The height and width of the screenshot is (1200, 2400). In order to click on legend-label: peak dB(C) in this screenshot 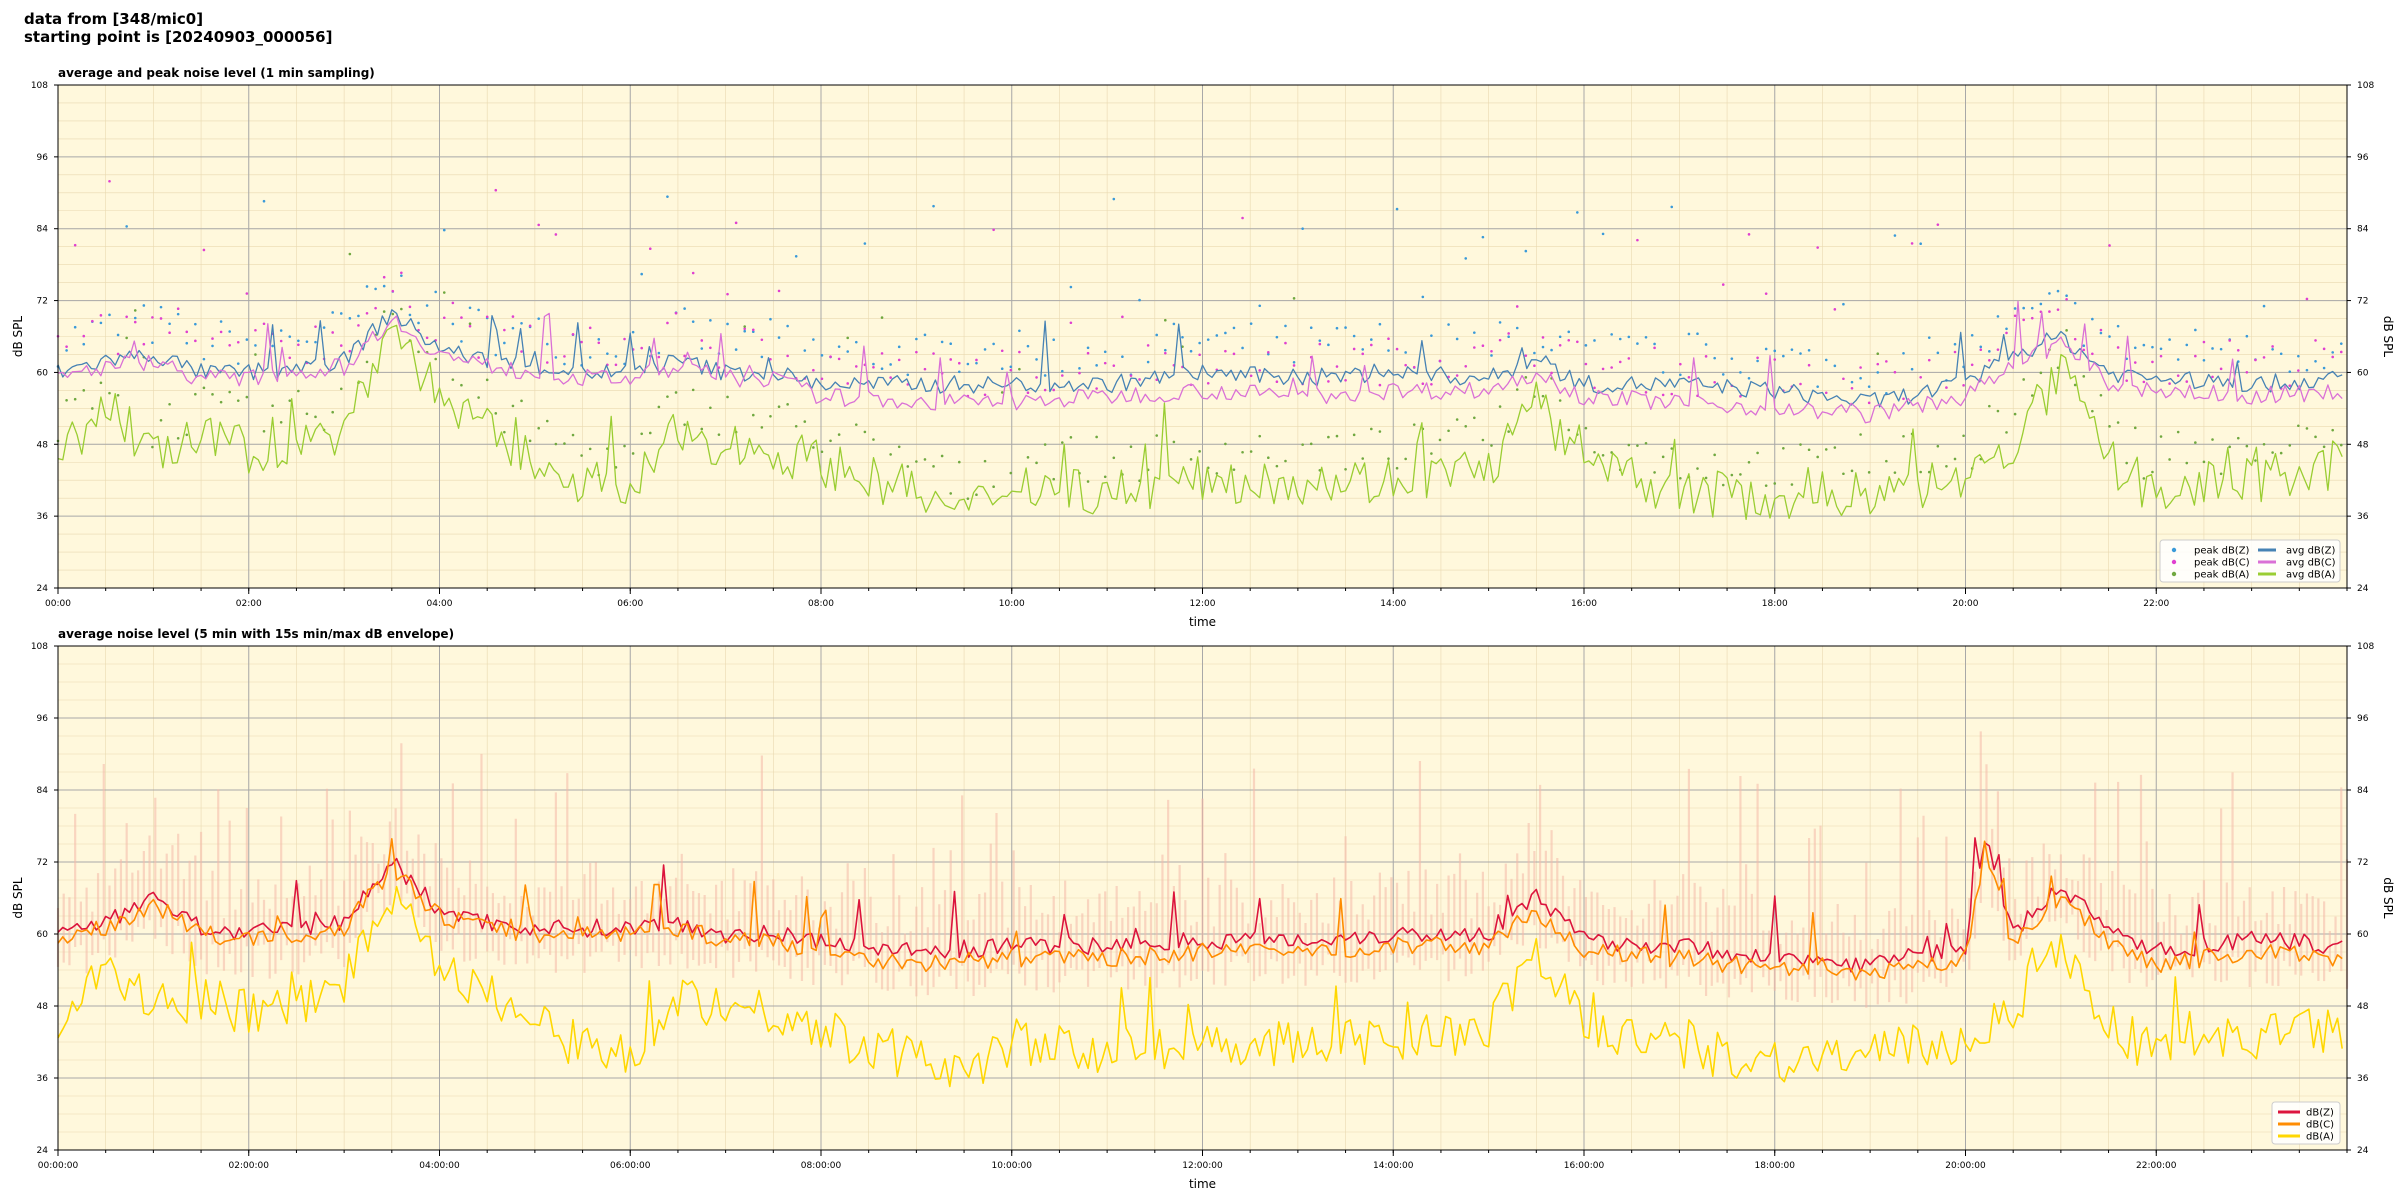, I will do `click(2222, 563)`.